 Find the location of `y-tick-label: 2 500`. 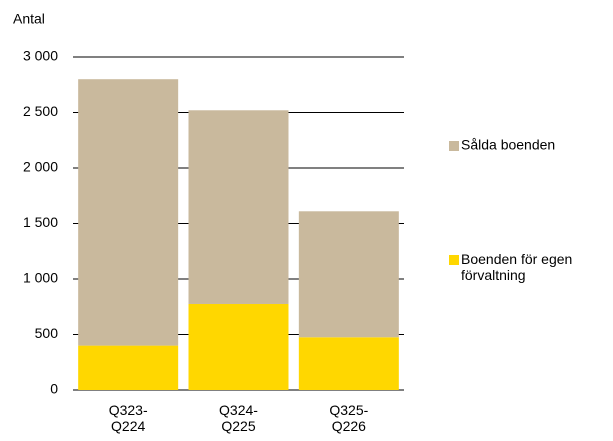

y-tick-label: 2 500 is located at coordinates (40, 111).